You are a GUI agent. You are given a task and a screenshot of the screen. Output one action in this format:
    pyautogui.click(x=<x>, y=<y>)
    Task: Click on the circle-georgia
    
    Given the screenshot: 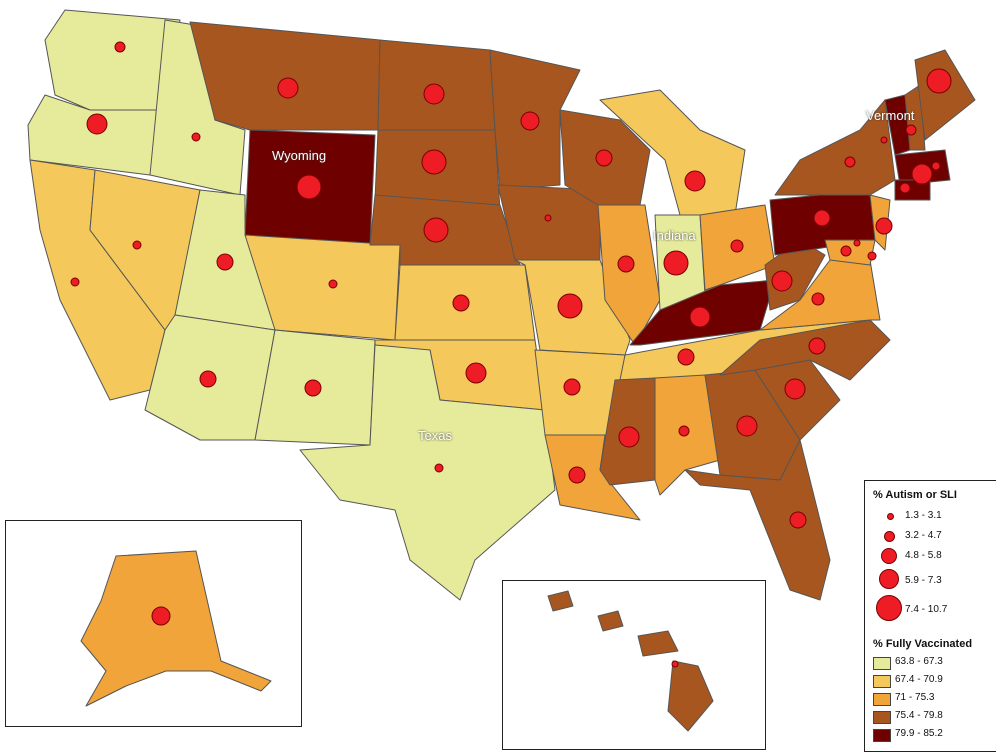 What is the action you would take?
    pyautogui.click(x=747, y=426)
    